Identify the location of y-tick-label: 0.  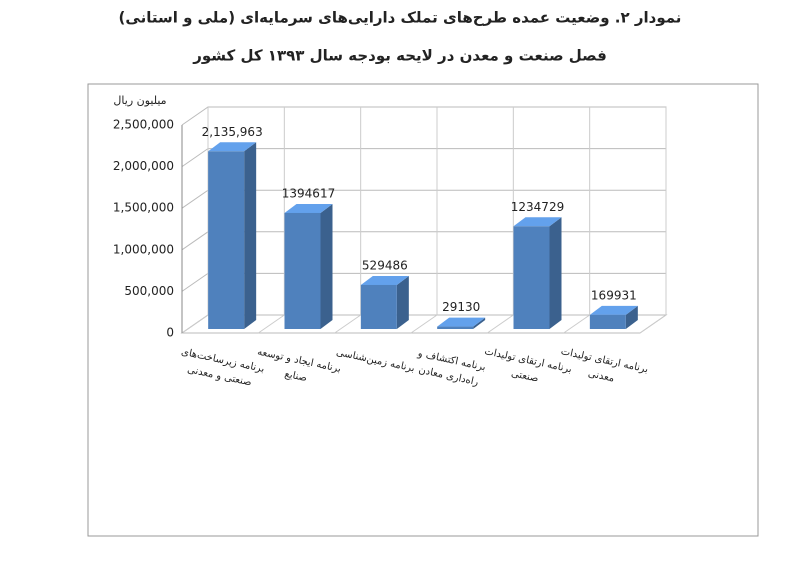
(170, 333).